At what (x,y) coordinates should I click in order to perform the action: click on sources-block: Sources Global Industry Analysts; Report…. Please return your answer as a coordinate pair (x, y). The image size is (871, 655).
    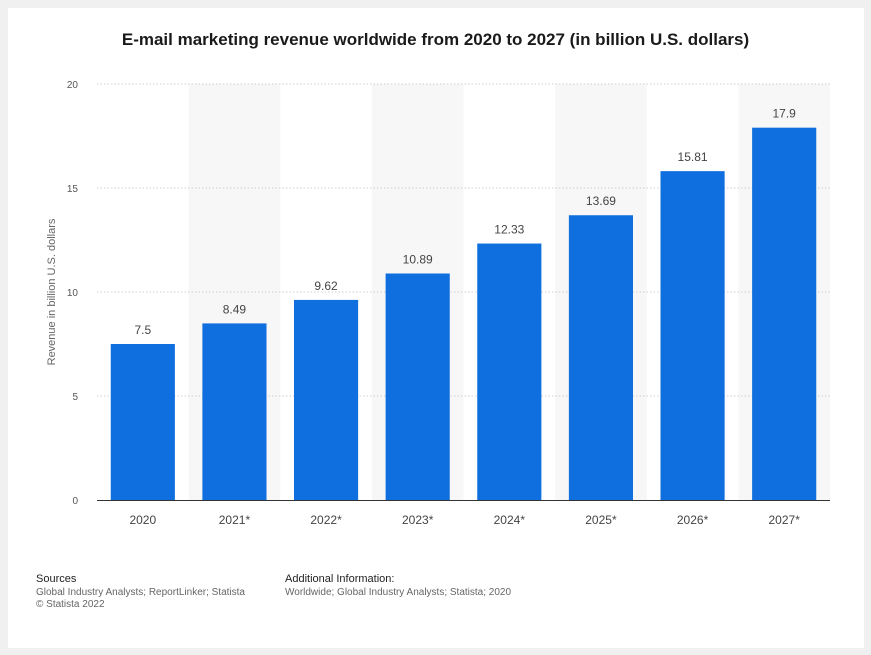
    Looking at the image, I should click on (156, 592).